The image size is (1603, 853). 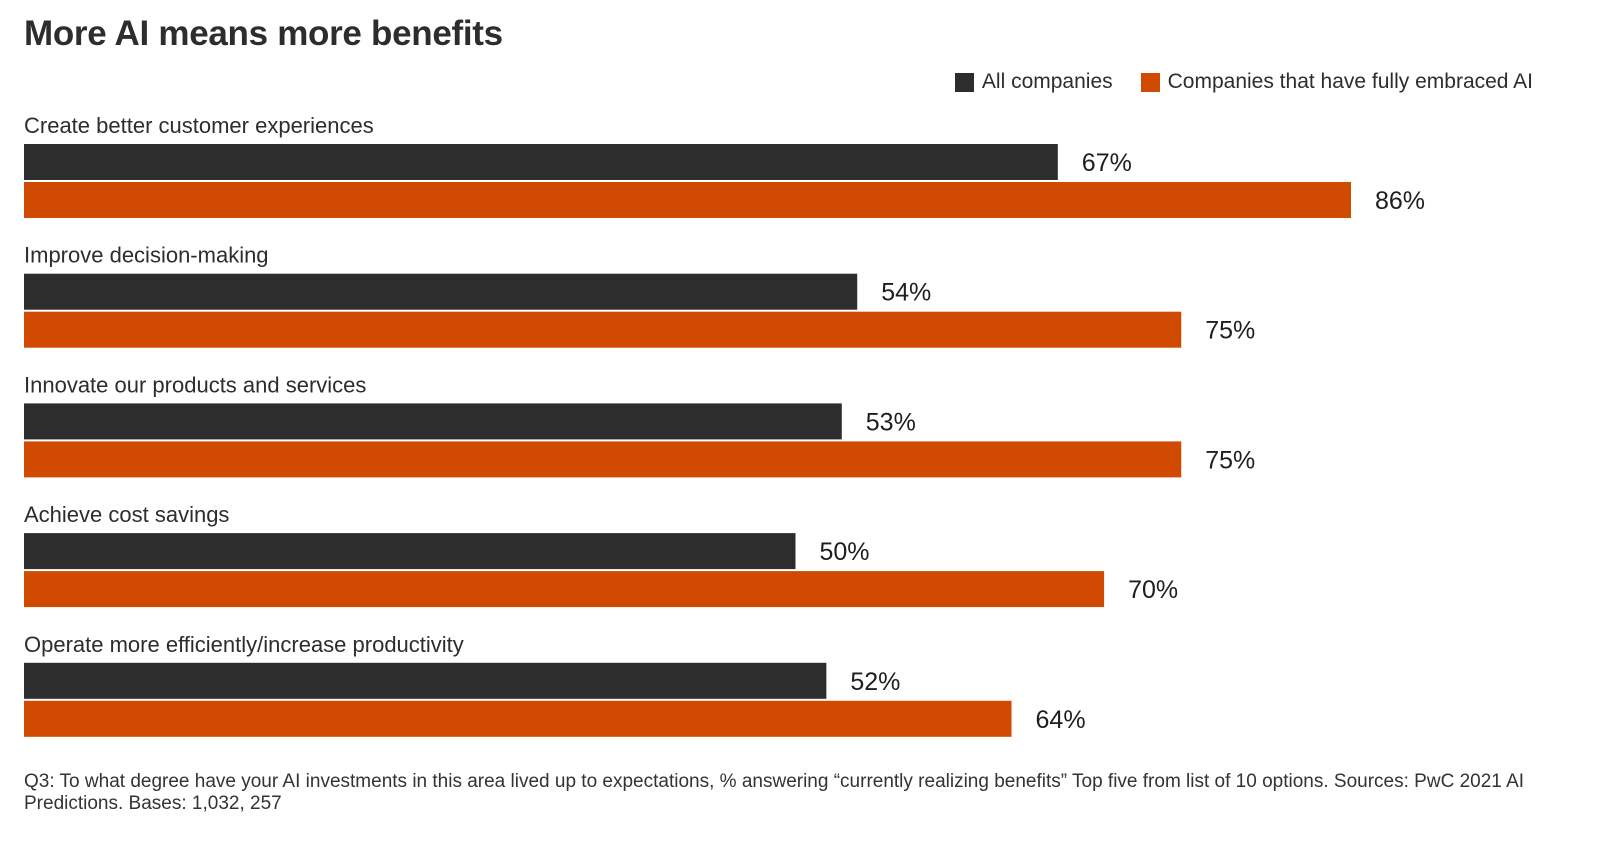 I want to click on legend-label-fully-embraced: Companies that have fully embraced AI, so click(x=1350, y=81).